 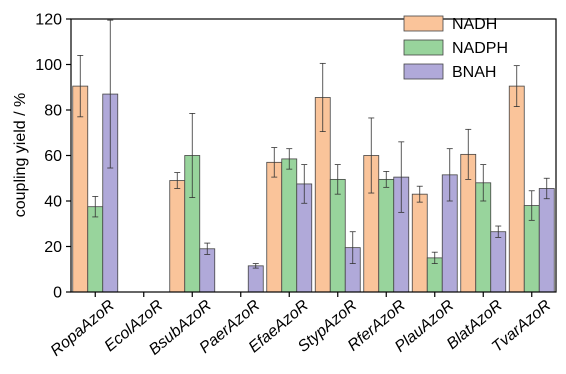 I want to click on error-bar-nadh-bsubazor, so click(x=177, y=180).